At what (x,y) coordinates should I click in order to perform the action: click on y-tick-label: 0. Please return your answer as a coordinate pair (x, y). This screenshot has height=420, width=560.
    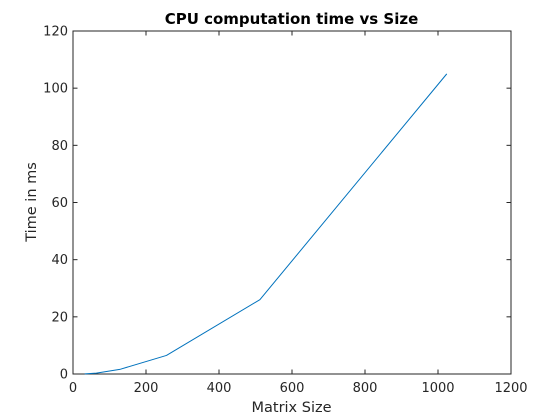
    Looking at the image, I should click on (64, 375).